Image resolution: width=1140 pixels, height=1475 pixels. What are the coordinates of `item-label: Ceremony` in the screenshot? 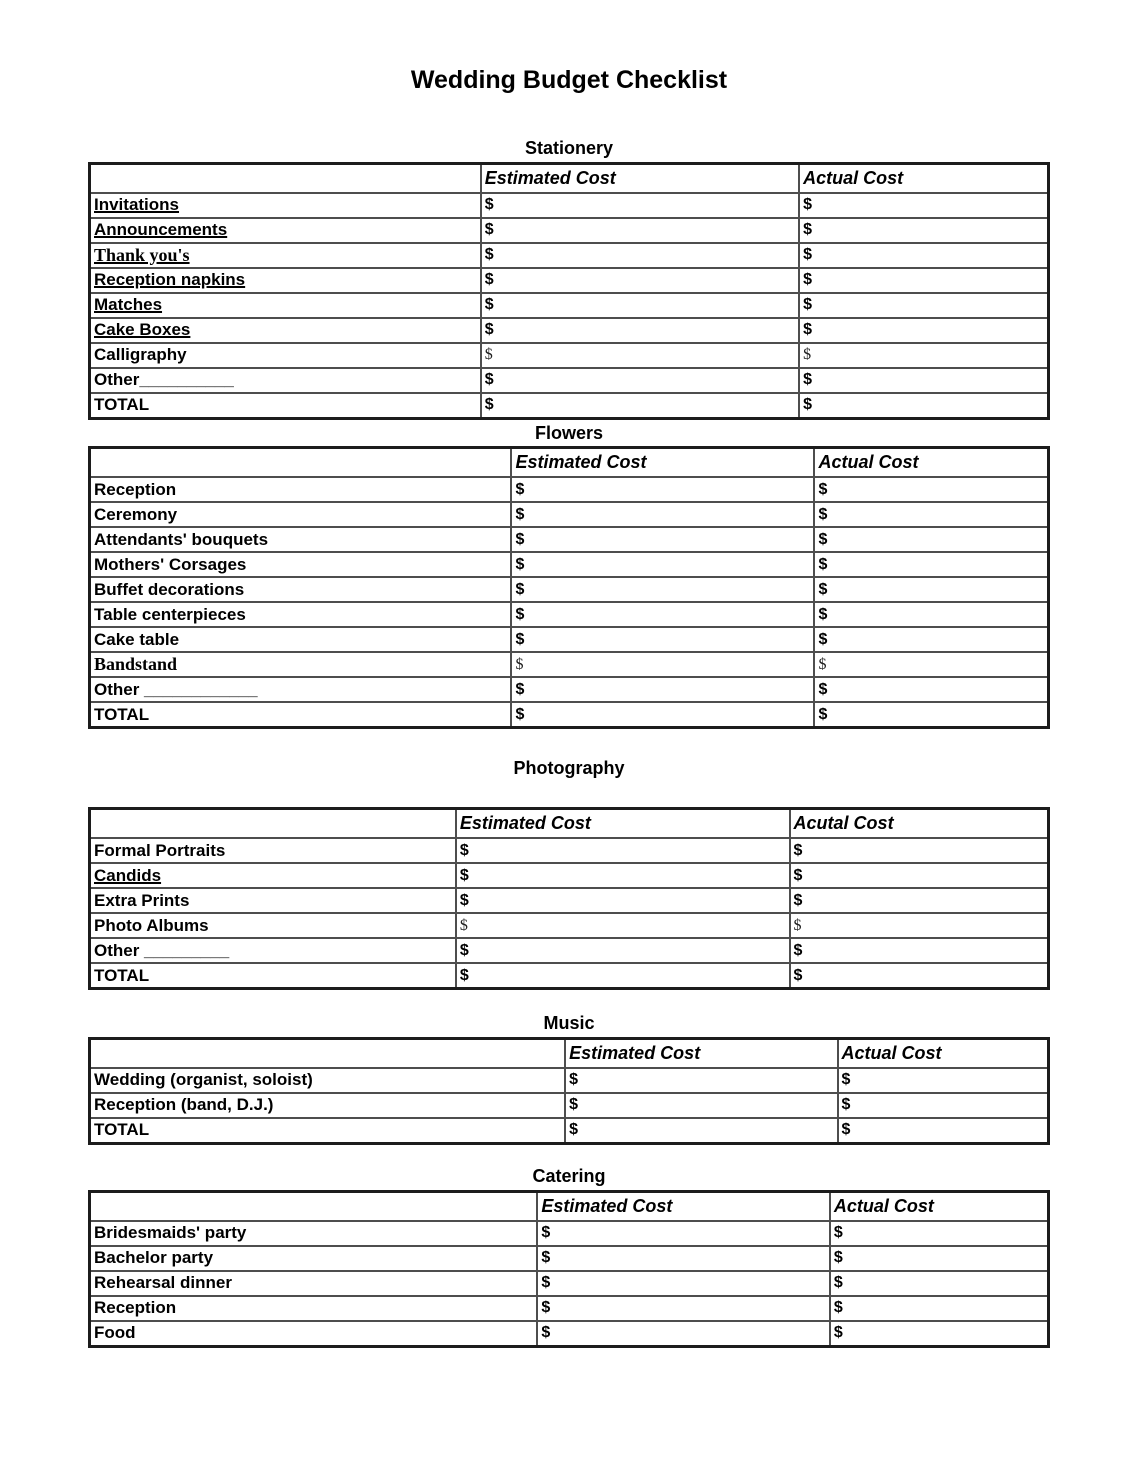 It's located at (136, 514).